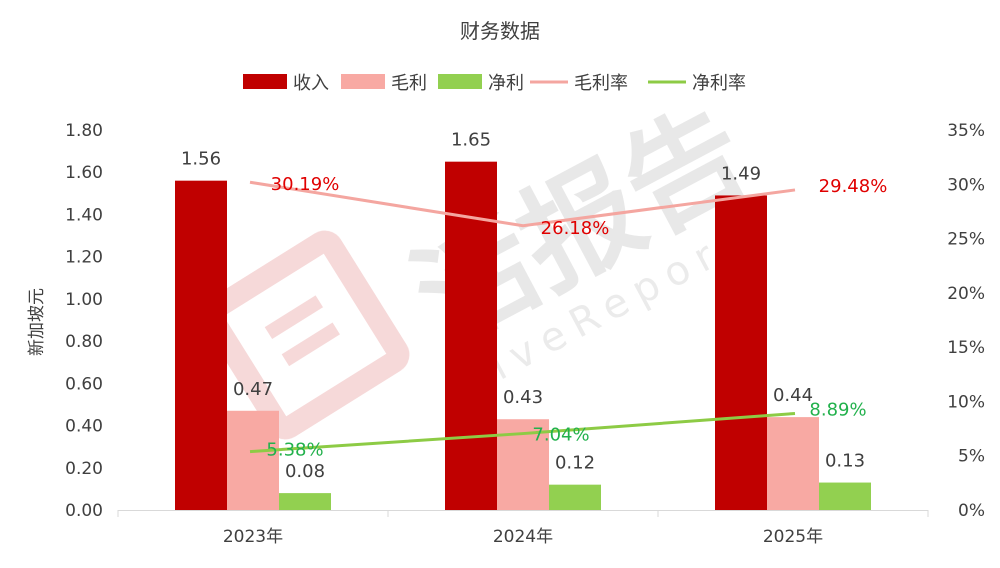 This screenshot has width=1000, height=568. I want to click on legend-label: 收入, so click(311, 83).